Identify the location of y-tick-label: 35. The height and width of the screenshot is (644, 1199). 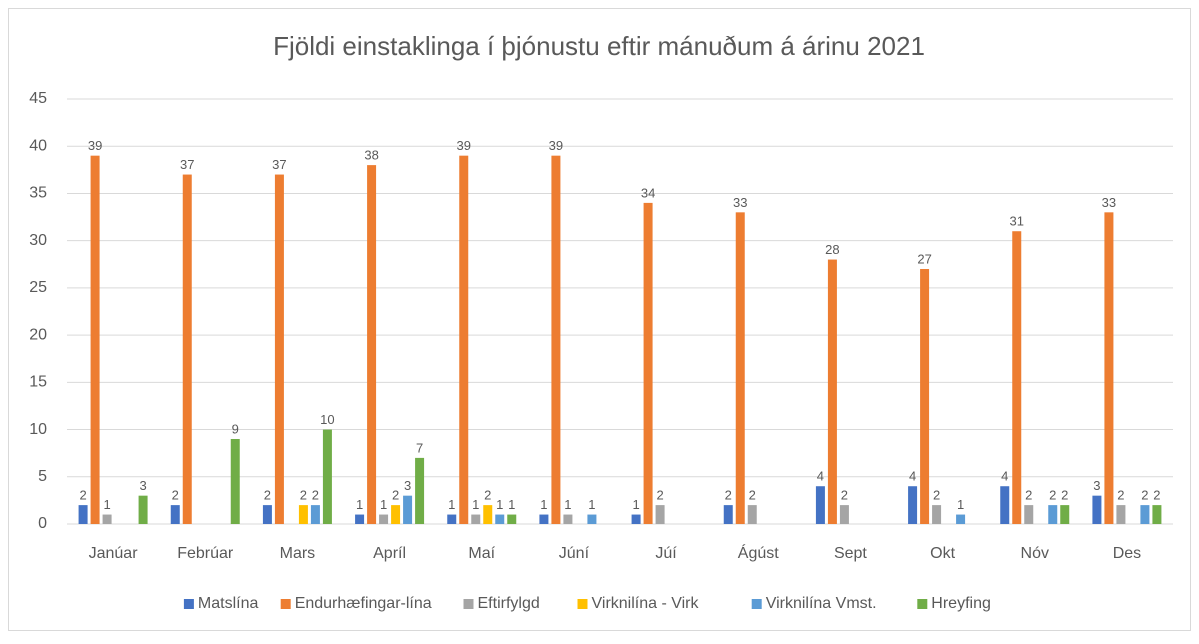
(38, 193).